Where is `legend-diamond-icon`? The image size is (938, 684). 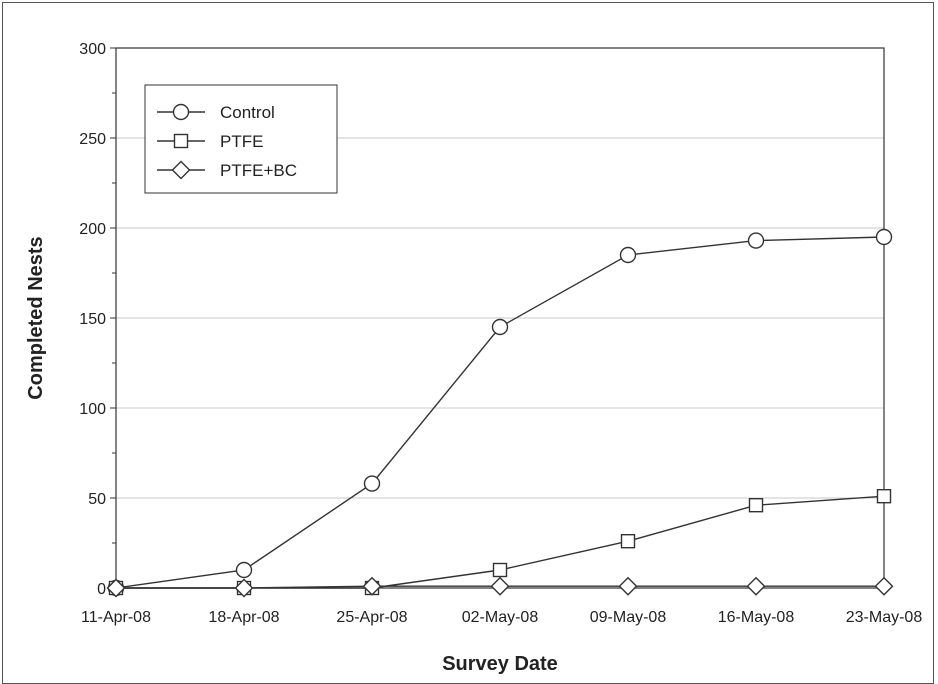 legend-diamond-icon is located at coordinates (181, 170).